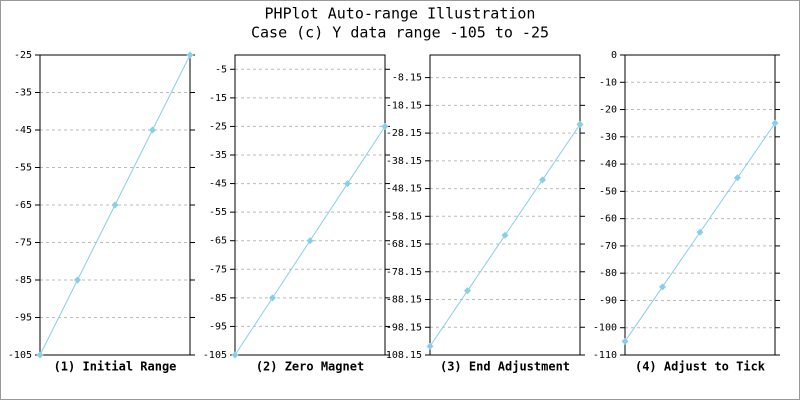 The height and width of the screenshot is (400, 800). I want to click on page-subtitle: Case (c) Y data range -105 to -25, so click(400, 33).